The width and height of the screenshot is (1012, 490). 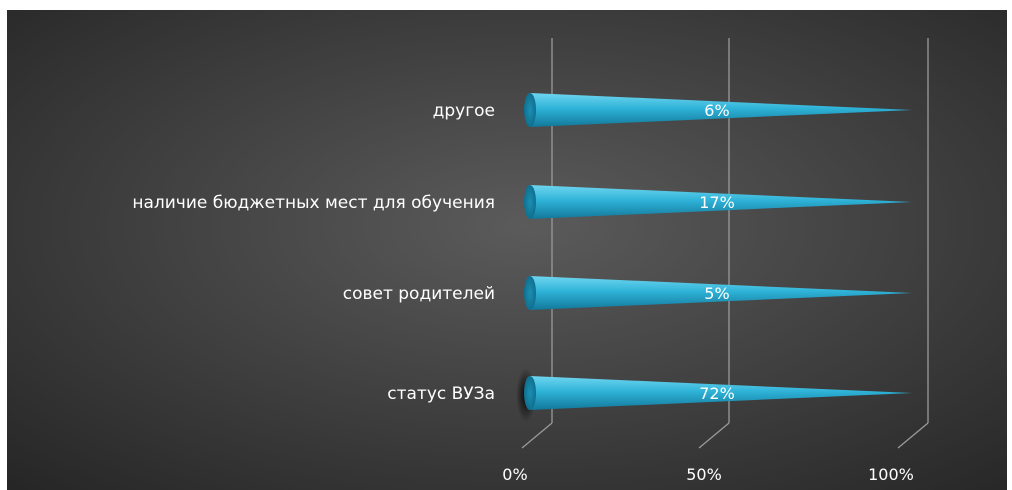 I want to click on data-label-статус-вуза: 72%, so click(x=717, y=393).